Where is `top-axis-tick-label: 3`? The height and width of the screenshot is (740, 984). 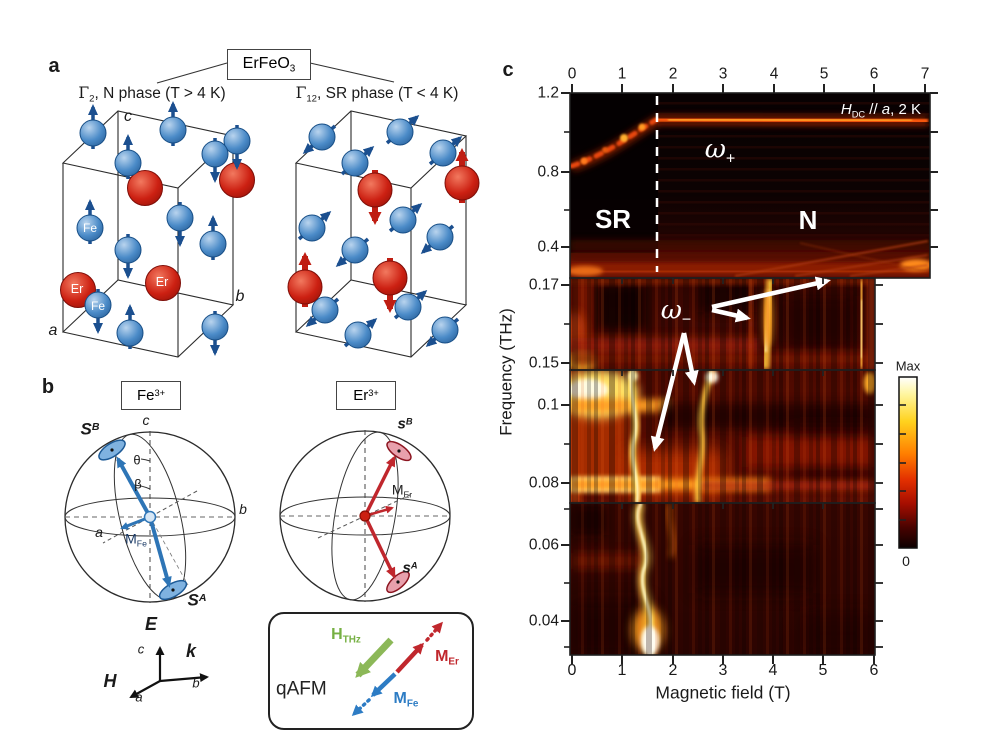
top-axis-tick-label: 3 is located at coordinates (723, 74).